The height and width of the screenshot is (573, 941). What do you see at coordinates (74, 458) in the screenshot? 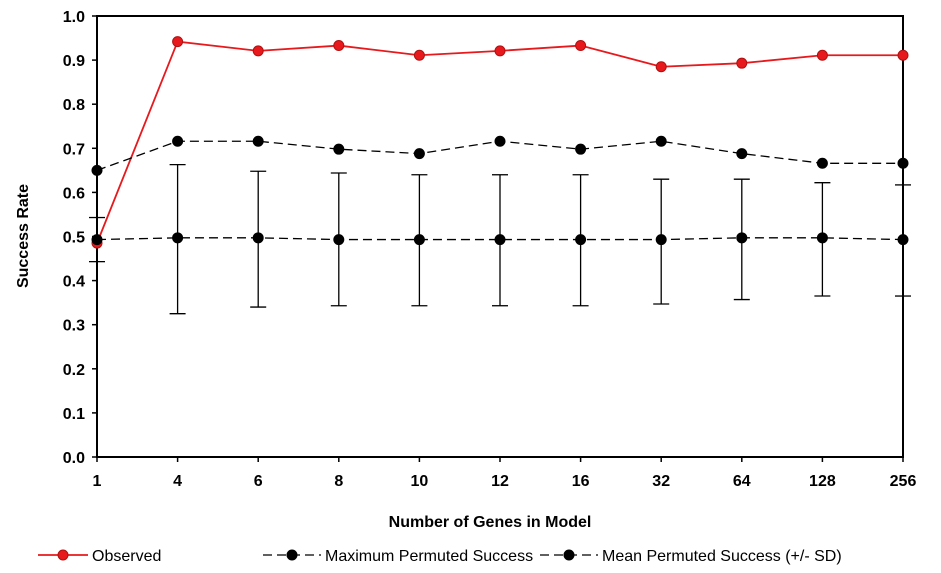
I see `y-tick-label: 0.0` at bounding box center [74, 458].